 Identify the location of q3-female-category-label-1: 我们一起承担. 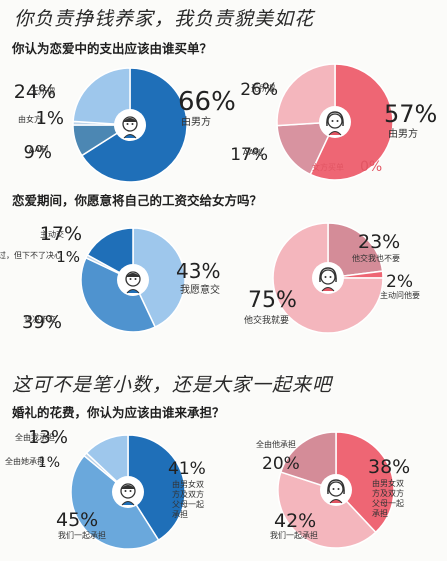
(294, 535).